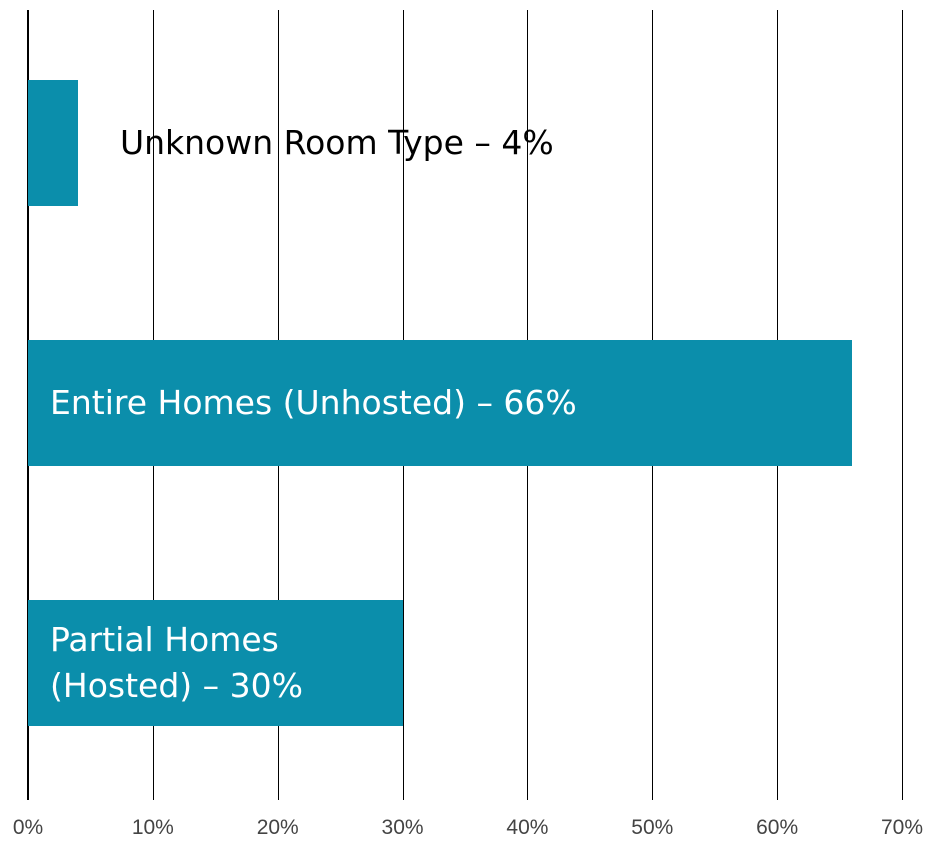  What do you see at coordinates (652, 827) in the screenshot?
I see `x-tick-label: 50%` at bounding box center [652, 827].